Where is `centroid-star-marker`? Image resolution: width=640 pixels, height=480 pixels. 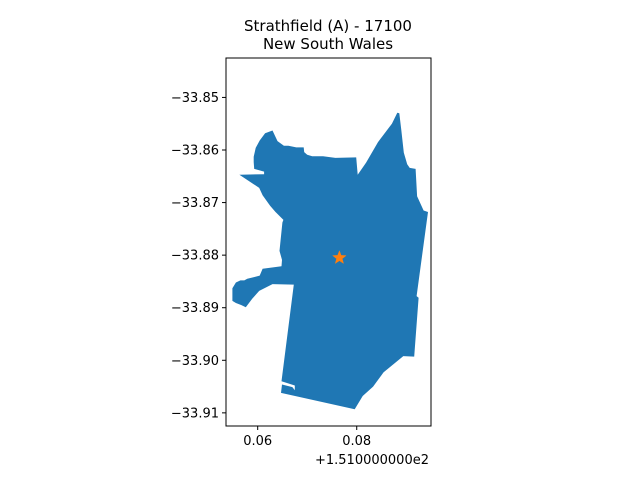 centroid-star-marker is located at coordinates (339, 257).